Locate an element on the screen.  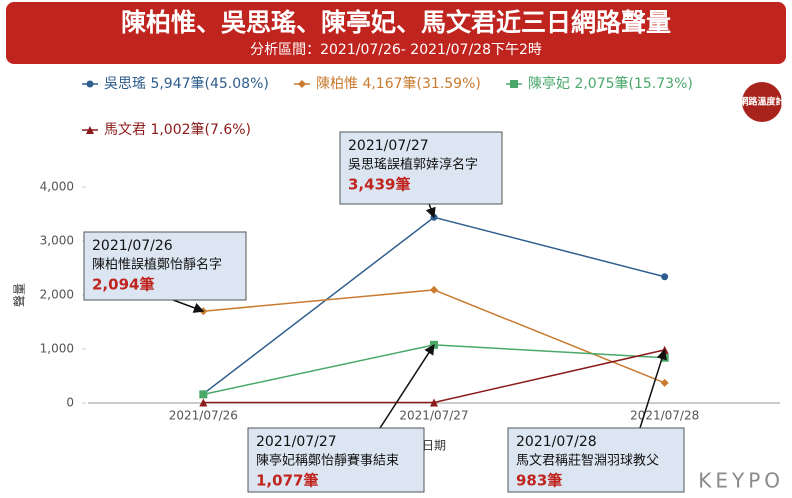
y-tick-label: 1,000 is located at coordinates (57, 349).